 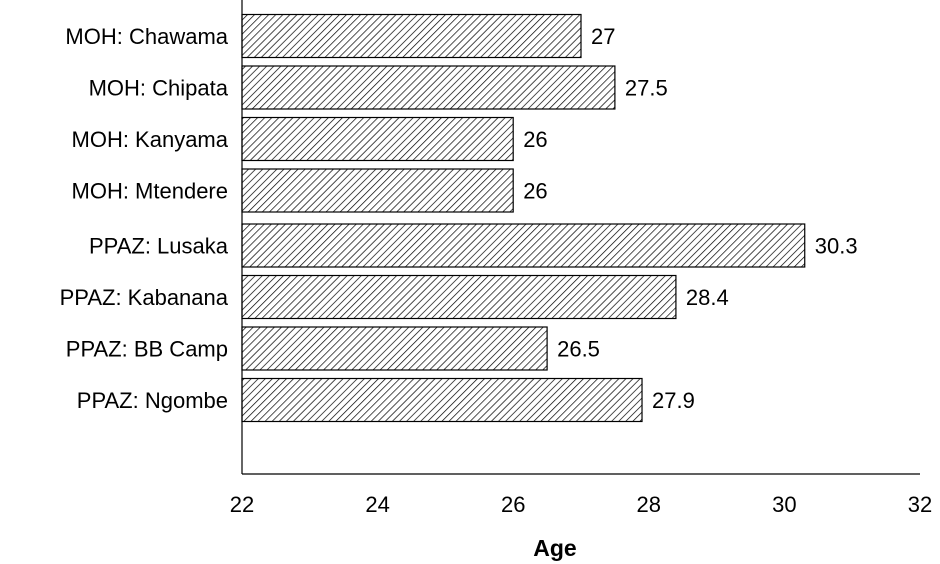 I want to click on data-label: 27, so click(x=603, y=36).